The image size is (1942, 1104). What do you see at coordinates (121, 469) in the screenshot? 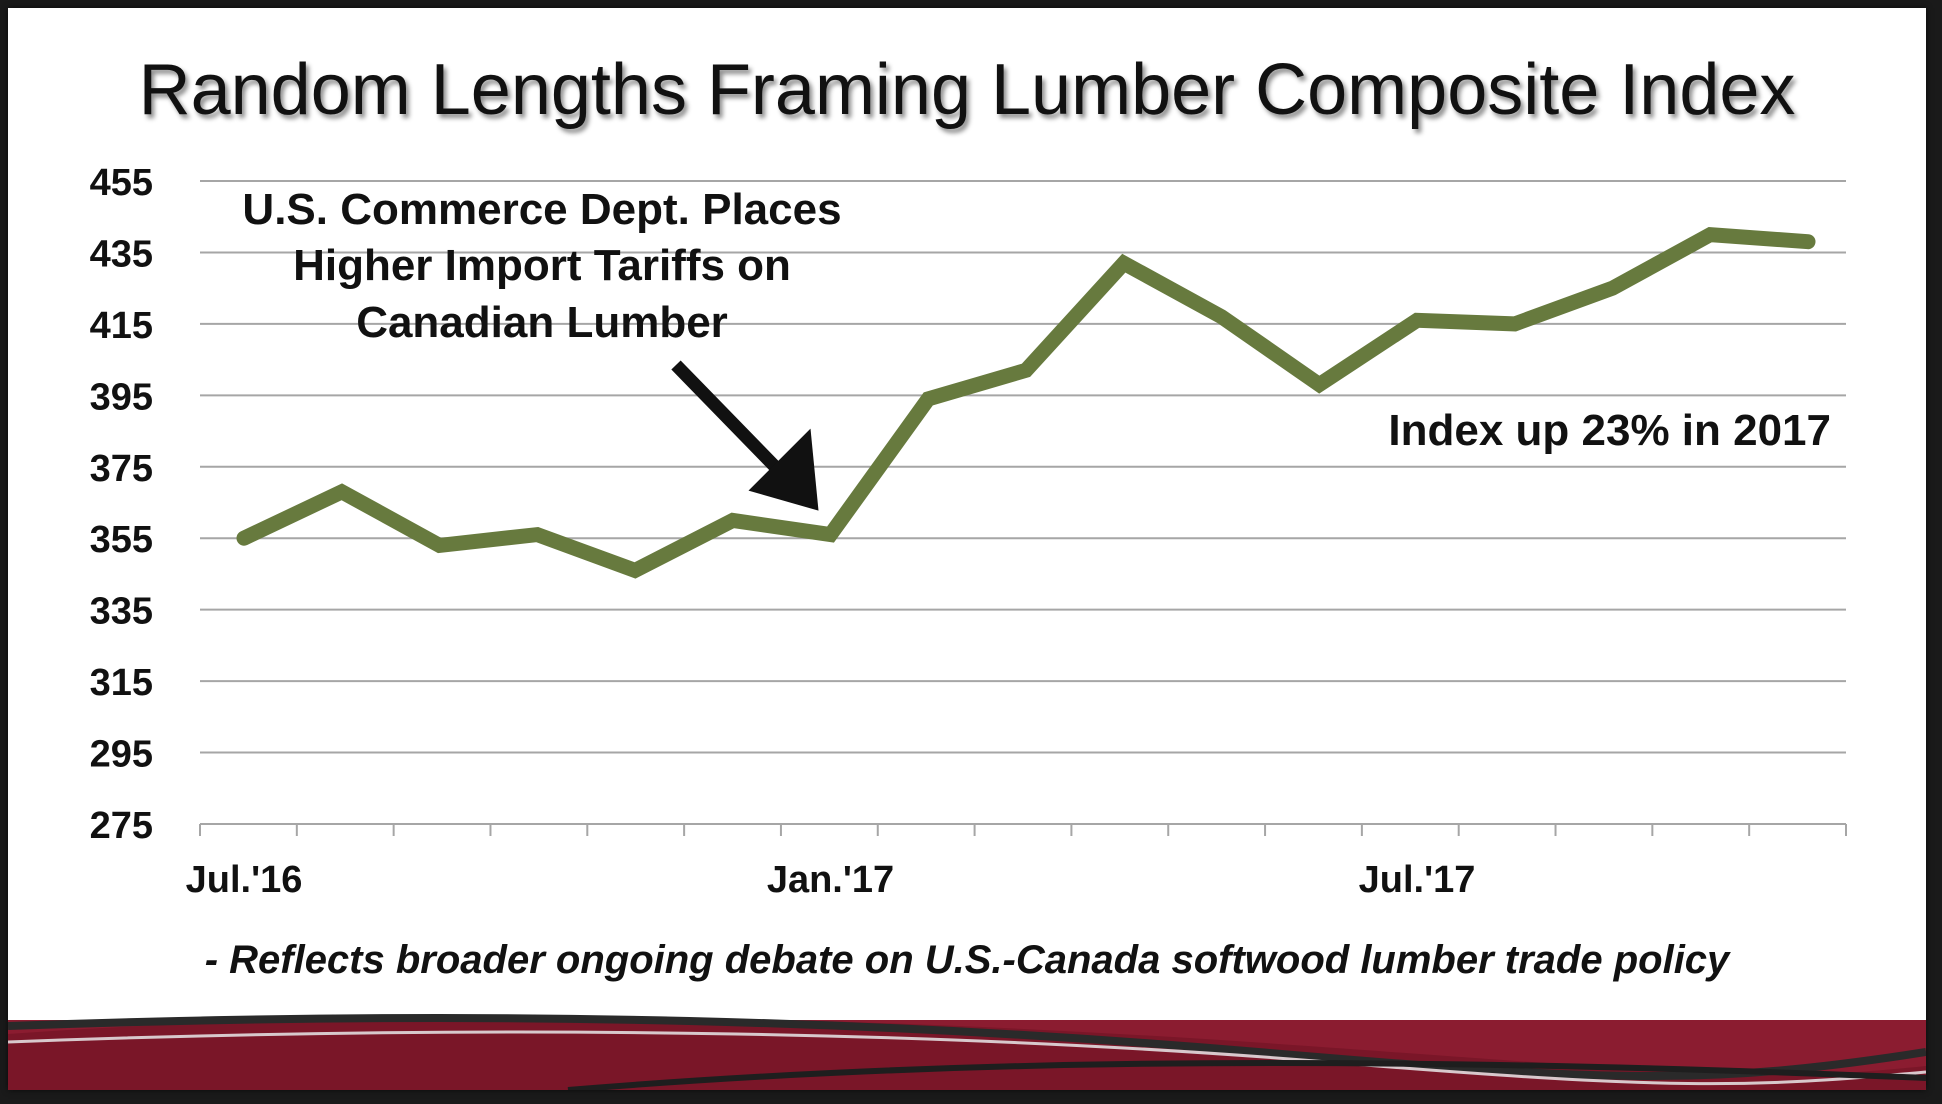
I see `y-tick-label: 375` at bounding box center [121, 469].